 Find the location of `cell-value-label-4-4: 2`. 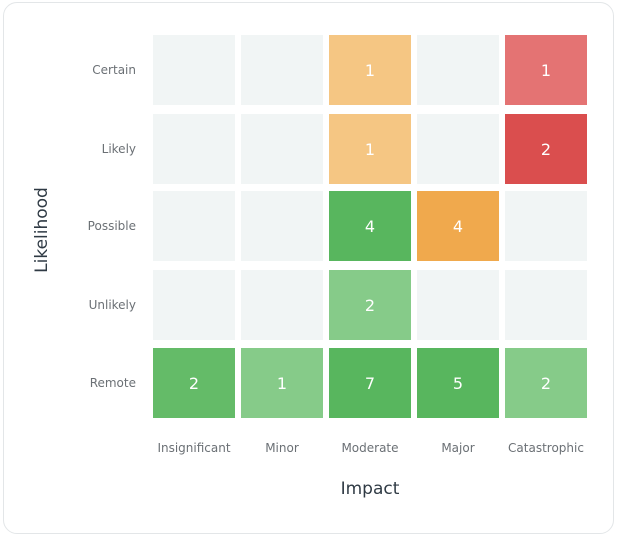

cell-value-label-4-4: 2 is located at coordinates (546, 383).